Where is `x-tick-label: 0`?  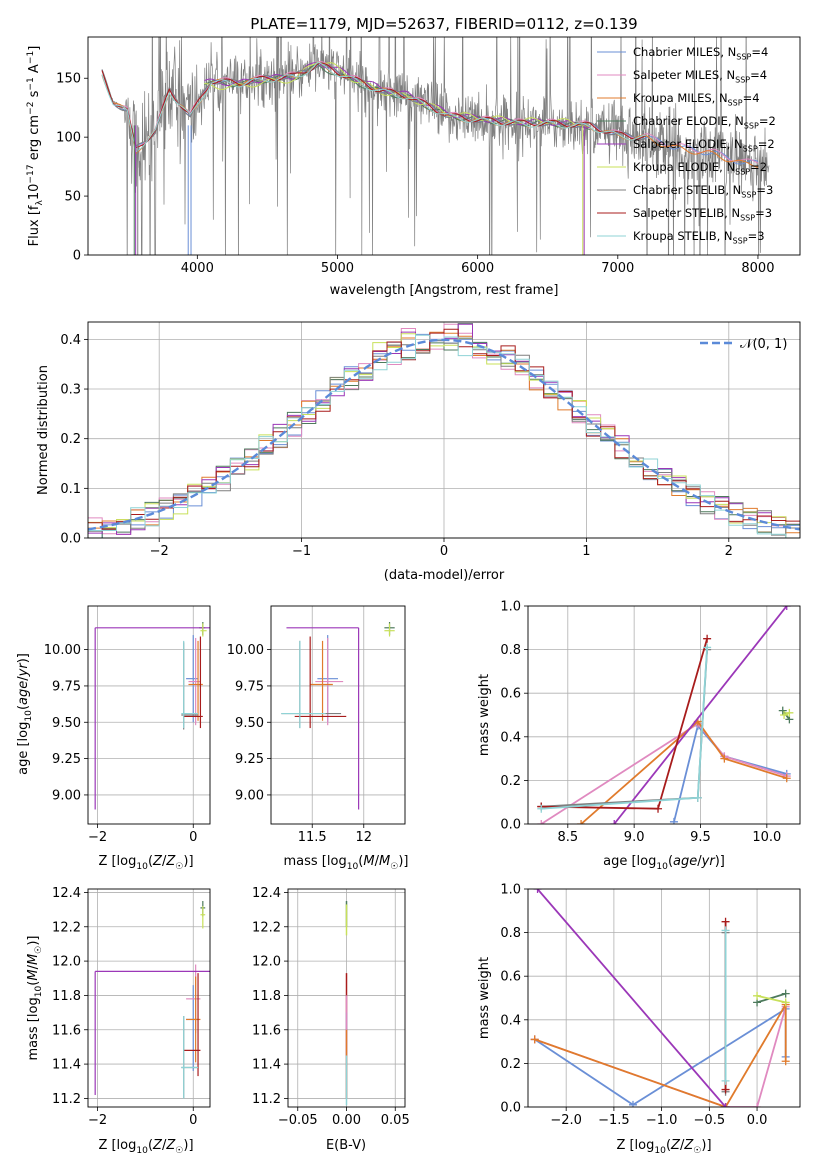
x-tick-label: 0 is located at coordinates (193, 1120).